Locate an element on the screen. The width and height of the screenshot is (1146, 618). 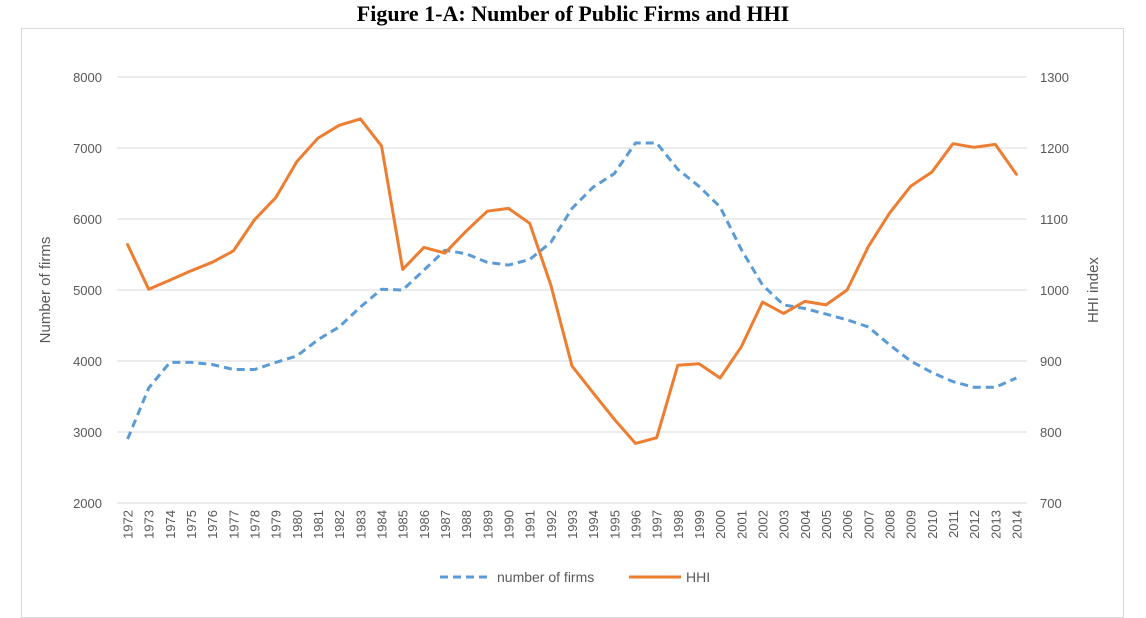
x-tick-label: 2011 is located at coordinates (953, 524).